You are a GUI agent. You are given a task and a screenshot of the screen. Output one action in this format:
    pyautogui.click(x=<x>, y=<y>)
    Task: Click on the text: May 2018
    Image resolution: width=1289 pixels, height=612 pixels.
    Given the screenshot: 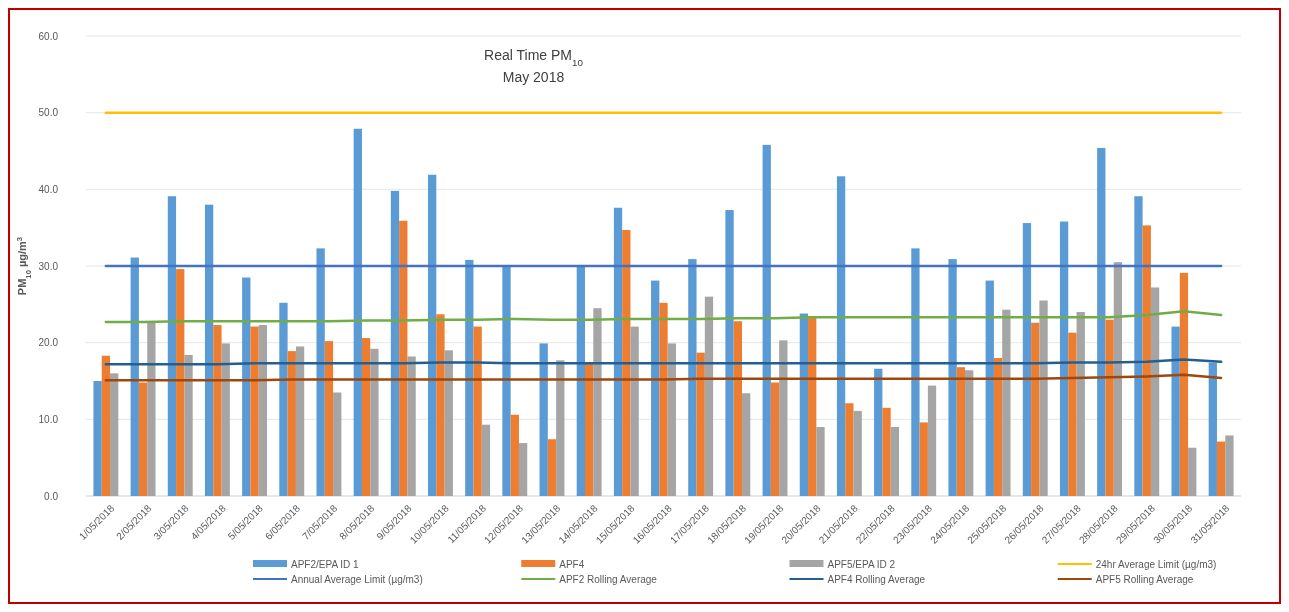 What is the action you would take?
    pyautogui.click(x=533, y=77)
    